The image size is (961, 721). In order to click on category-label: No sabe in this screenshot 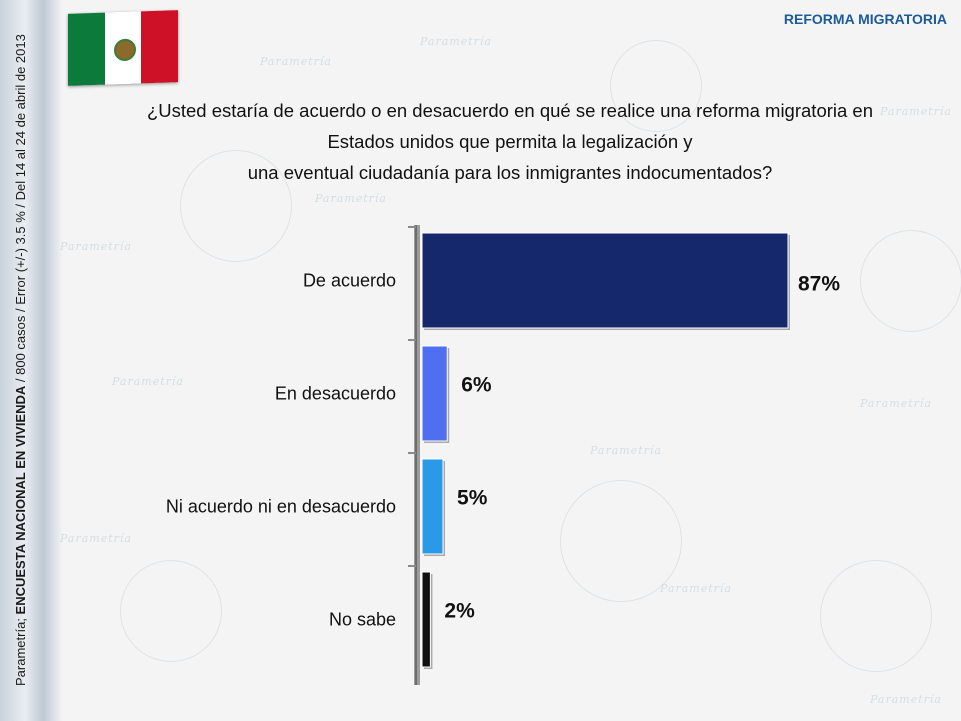, I will do `click(362, 620)`.